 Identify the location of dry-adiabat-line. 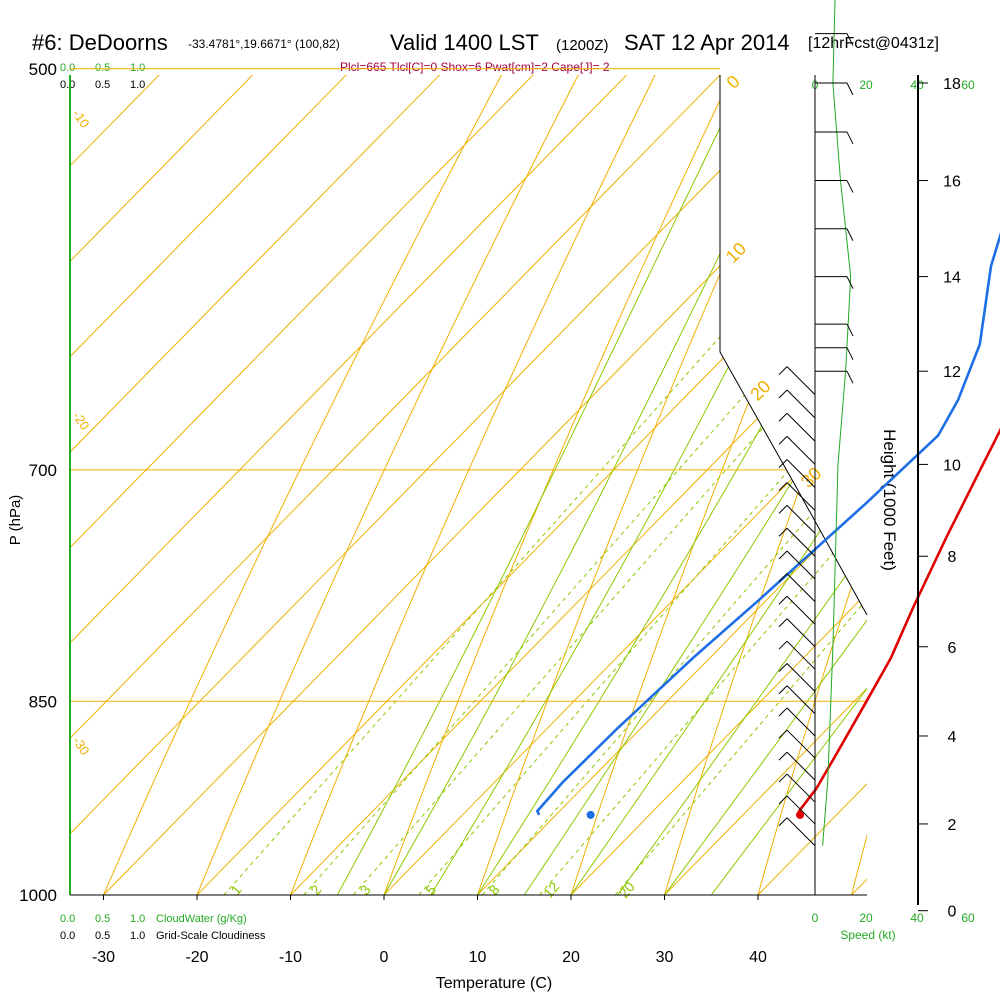
(812, 485).